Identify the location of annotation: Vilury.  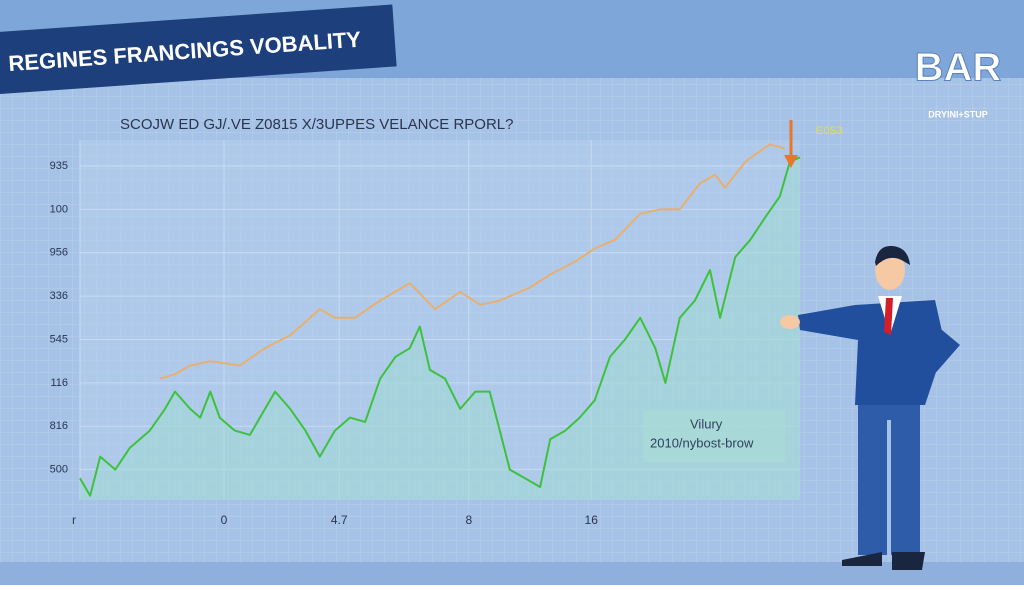
(706, 423).